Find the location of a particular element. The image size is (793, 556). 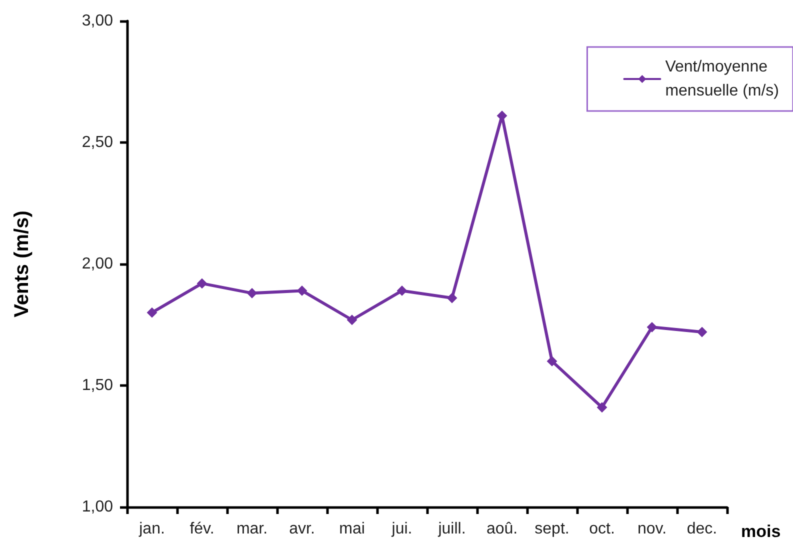

x-tick-label: fév. is located at coordinates (202, 529).